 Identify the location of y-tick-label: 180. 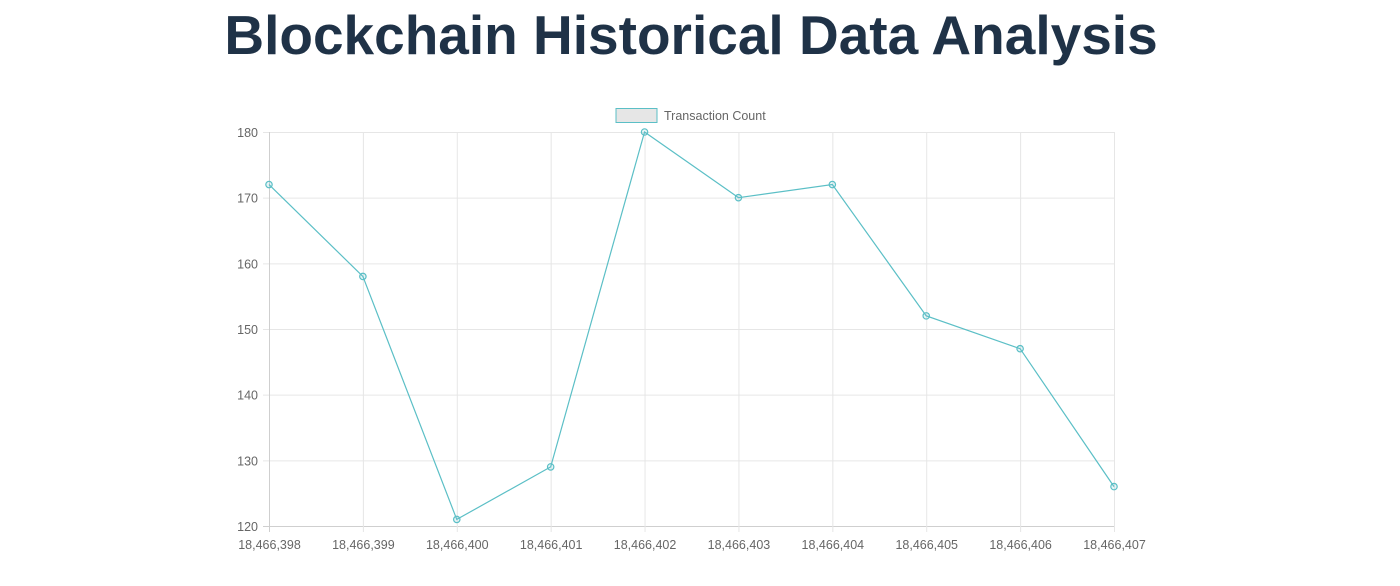
(247, 133).